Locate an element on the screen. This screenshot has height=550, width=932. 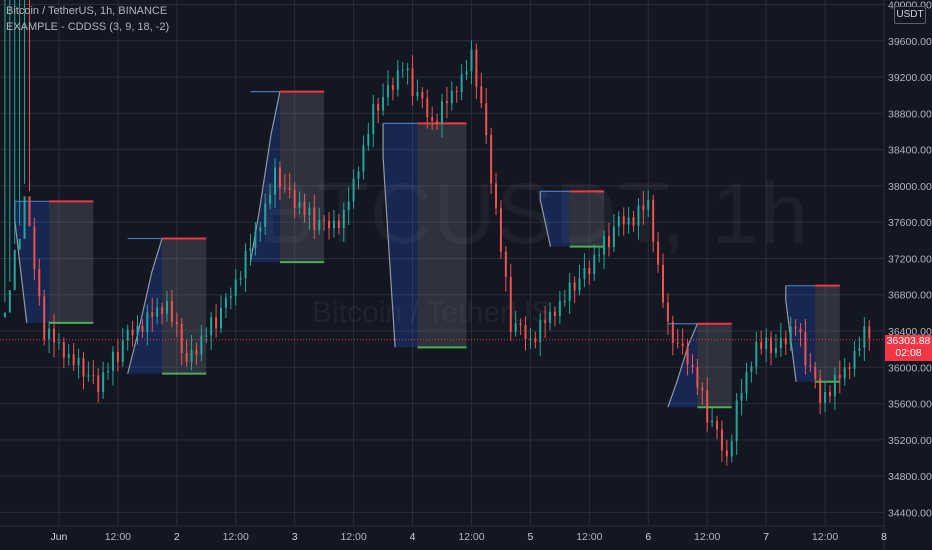
indicator-title: EXAMPLE - CDDSS (3, 9, 18, -2) is located at coordinates (88, 27).